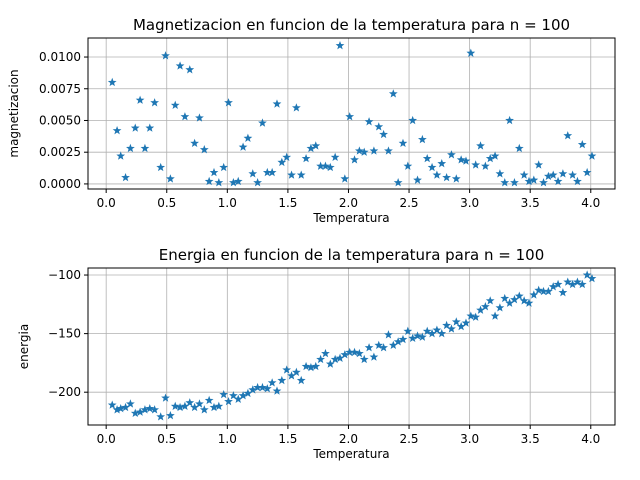 This screenshot has height=480, width=640. Describe the element at coordinates (348, 439) in the screenshot. I see `x-tick-label: 2.0` at that location.